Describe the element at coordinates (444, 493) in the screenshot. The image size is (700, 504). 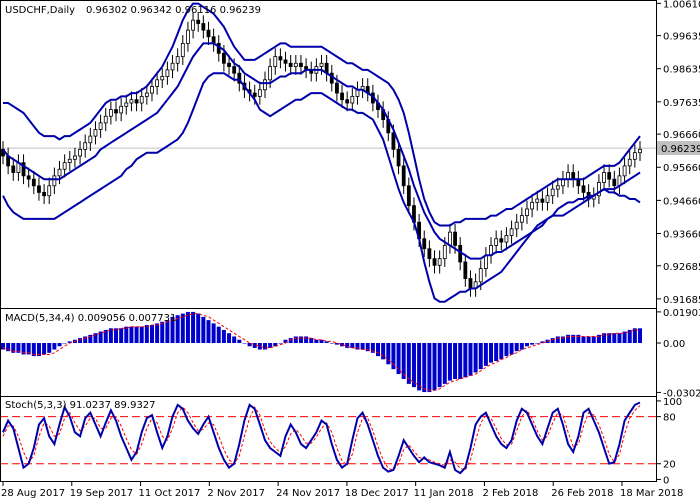
I see `x-tick-label: 11 Jan 2018` at that location.